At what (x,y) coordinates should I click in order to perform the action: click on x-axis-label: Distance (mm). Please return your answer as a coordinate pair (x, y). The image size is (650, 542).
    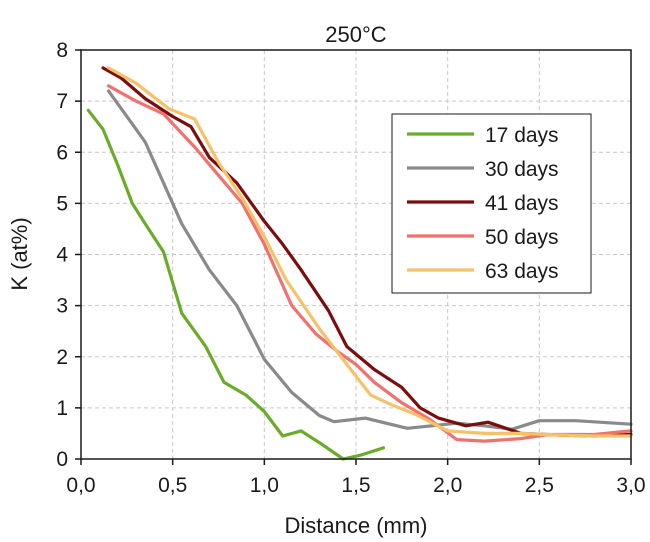
    Looking at the image, I should click on (355, 525).